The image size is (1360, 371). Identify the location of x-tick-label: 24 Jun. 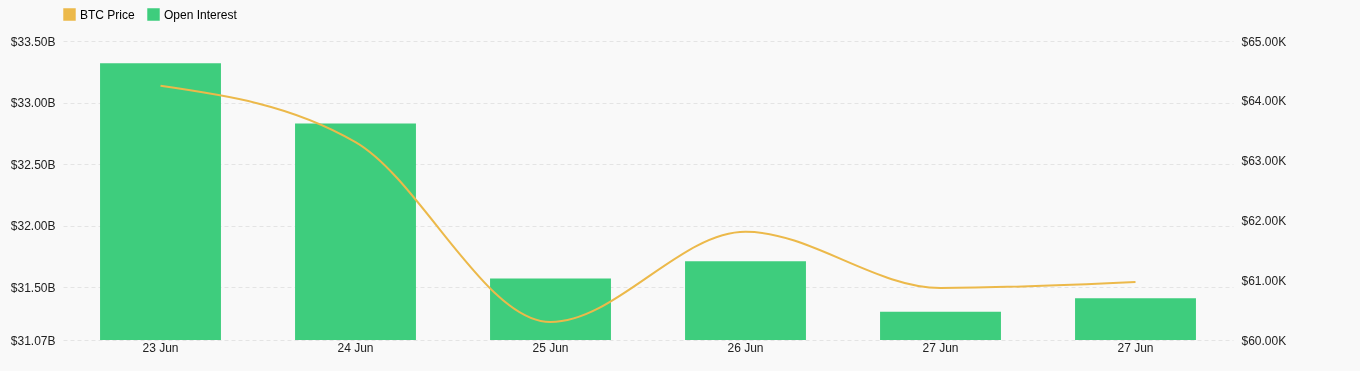
(355, 347).